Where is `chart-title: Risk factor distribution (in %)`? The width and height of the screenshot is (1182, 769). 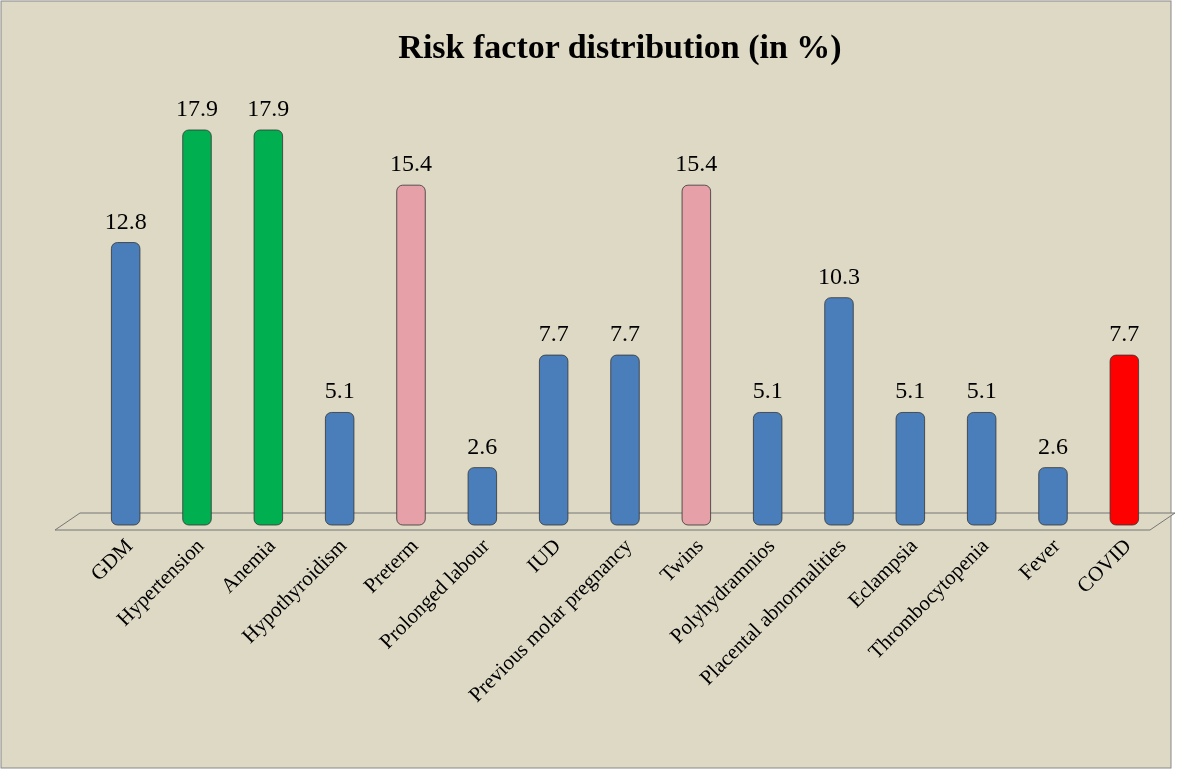
chart-title: Risk factor distribution (in %) is located at coordinates (620, 47).